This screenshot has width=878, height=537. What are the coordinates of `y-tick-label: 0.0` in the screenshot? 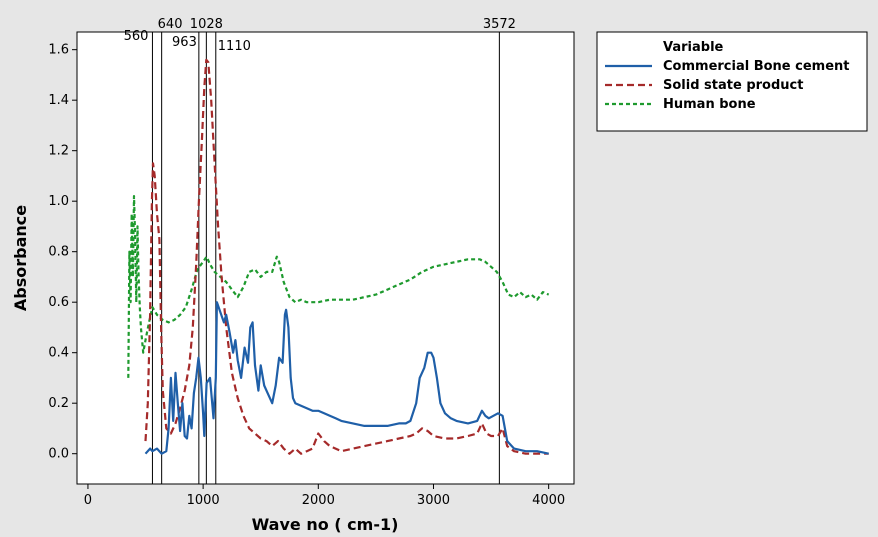 It's located at (58, 454).